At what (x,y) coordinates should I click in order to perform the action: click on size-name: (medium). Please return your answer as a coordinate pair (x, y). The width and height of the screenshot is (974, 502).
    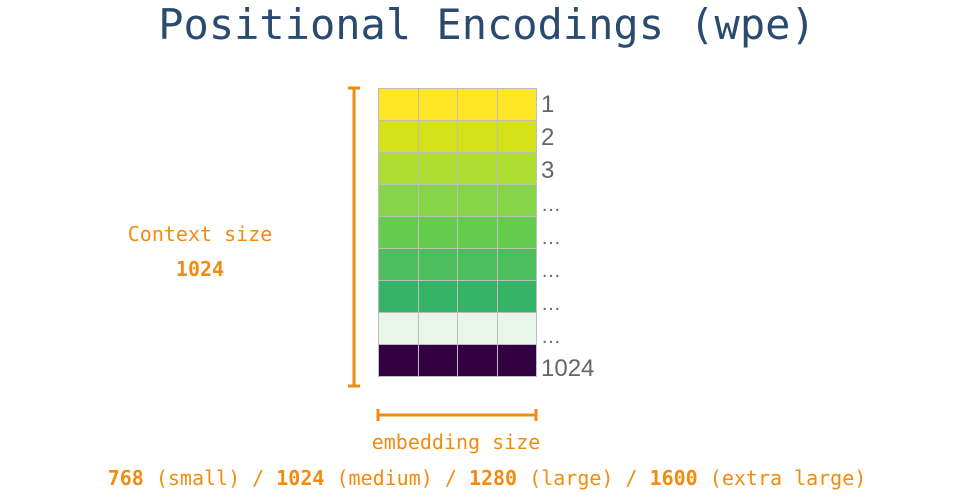
    Looking at the image, I should click on (378, 478).